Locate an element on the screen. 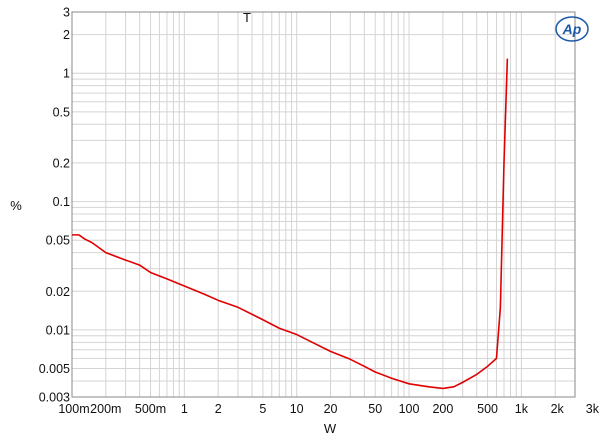 This screenshot has height=443, width=600. x-tick-label: 1k is located at coordinates (522, 409).